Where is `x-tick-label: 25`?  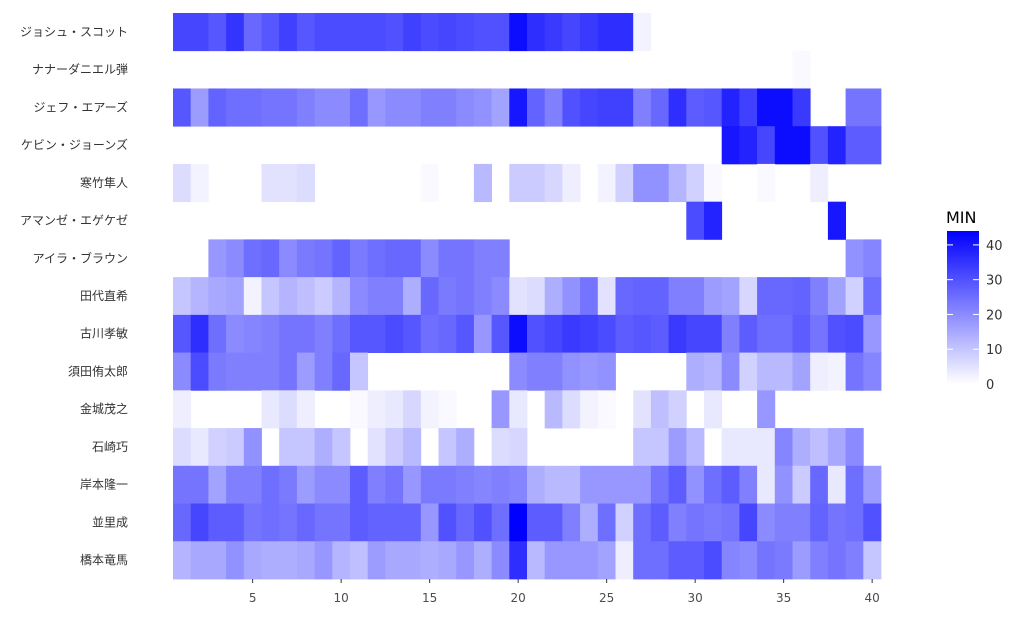
x-tick-label: 25 is located at coordinates (606, 598).